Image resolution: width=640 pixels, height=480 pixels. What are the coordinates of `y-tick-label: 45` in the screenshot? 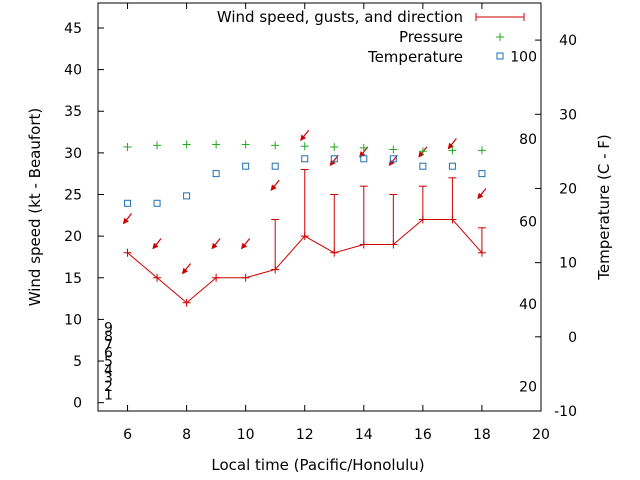 It's located at (73, 29).